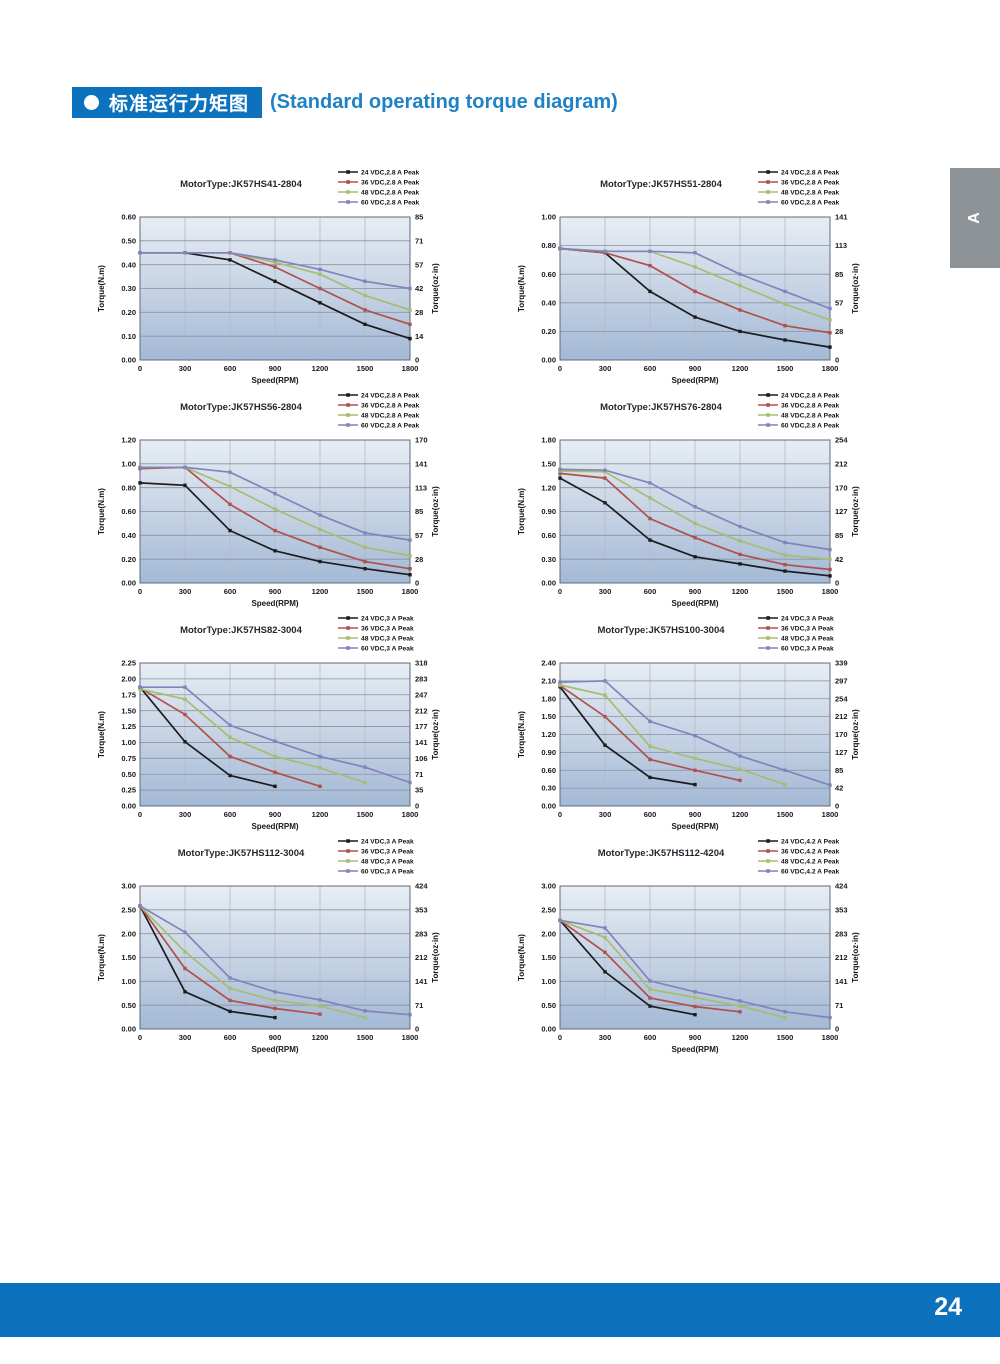 The image size is (1000, 1364). Describe the element at coordinates (419, 289) in the screenshot. I see `y-axis-right-labels: 0 14 28 42 57 71 85` at that location.